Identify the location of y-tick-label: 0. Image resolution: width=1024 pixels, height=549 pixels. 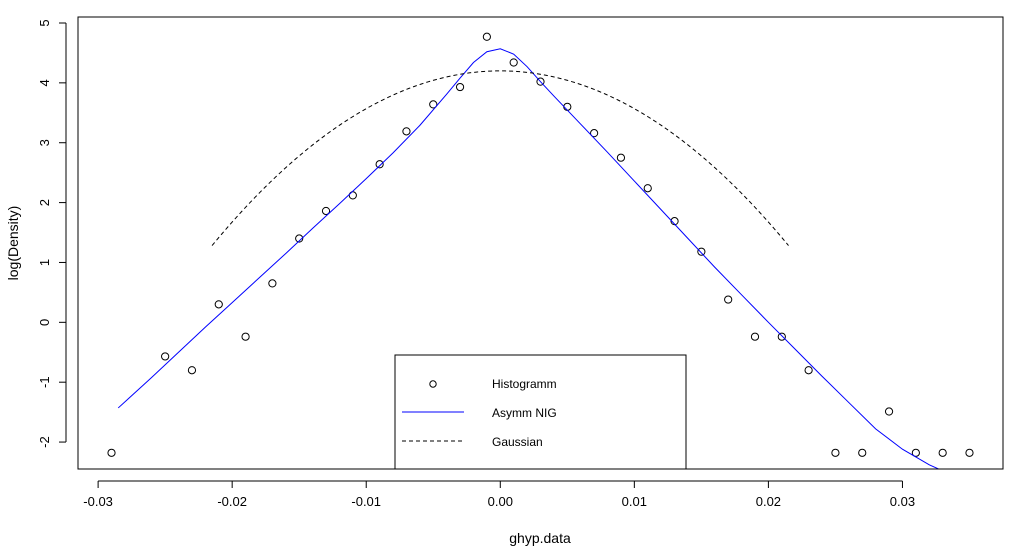
(44, 322).